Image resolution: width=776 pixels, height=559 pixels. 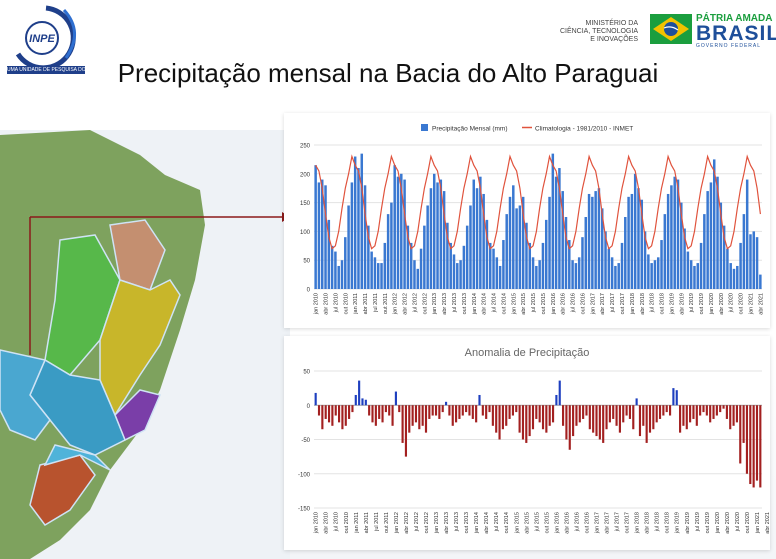 I want to click on x-tick-label: out 2020, so click(x=742, y=303).